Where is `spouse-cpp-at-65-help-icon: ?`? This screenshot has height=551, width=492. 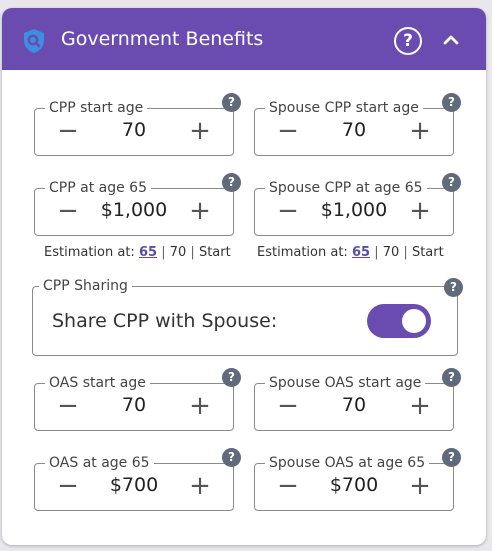 spouse-cpp-at-65-help-icon: ? is located at coordinates (451, 182).